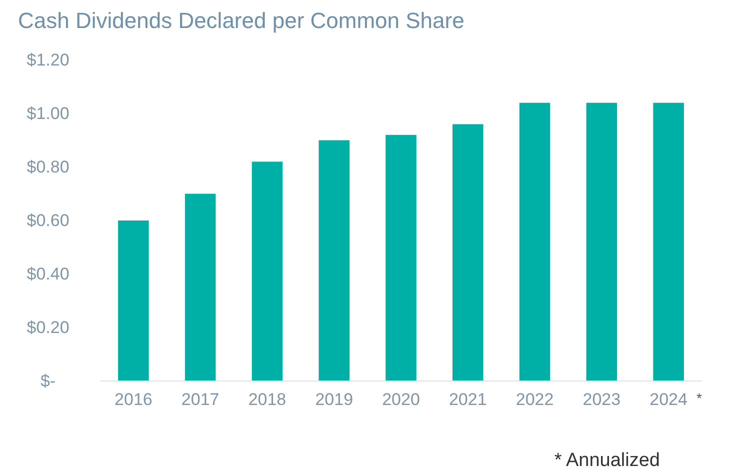 The height and width of the screenshot is (474, 736). Describe the element at coordinates (48, 113) in the screenshot. I see `y-tick-label: $1.00` at that location.